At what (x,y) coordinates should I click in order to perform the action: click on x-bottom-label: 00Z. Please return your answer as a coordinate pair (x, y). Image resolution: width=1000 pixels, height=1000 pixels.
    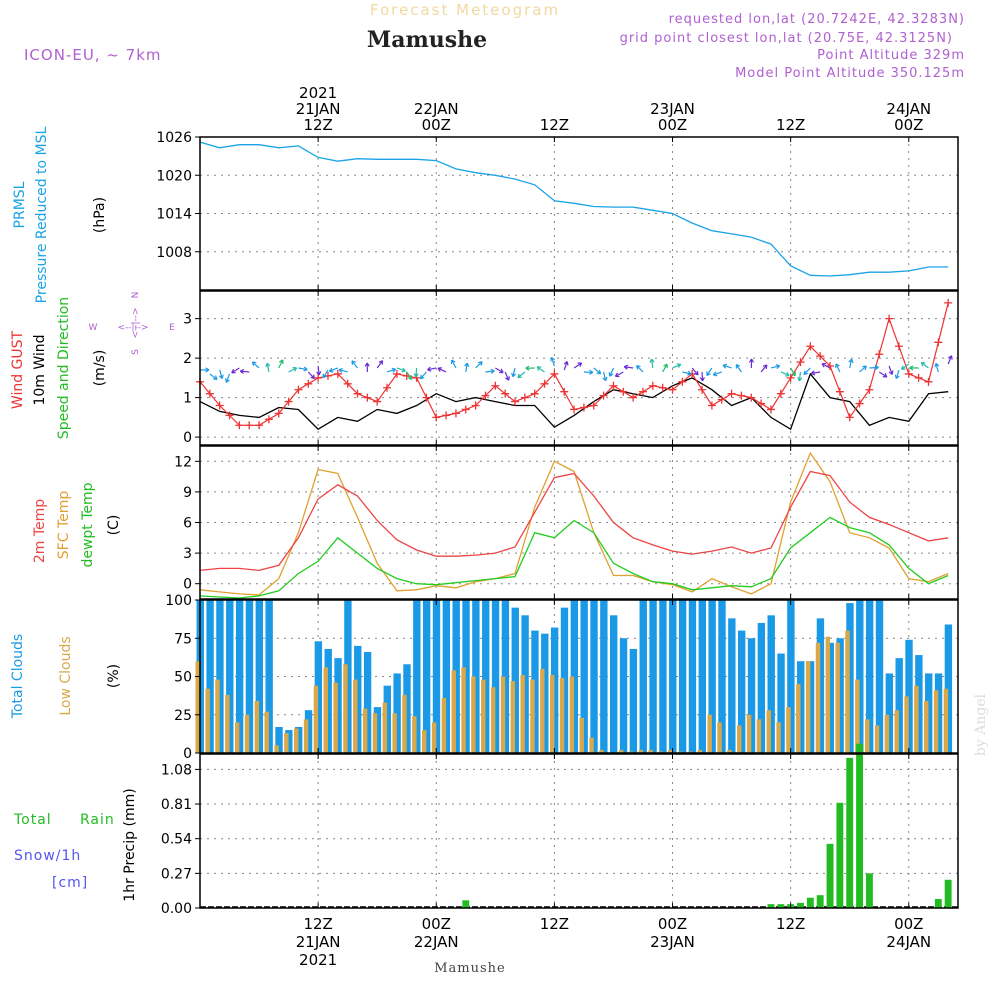
    Looking at the image, I should click on (908, 924).